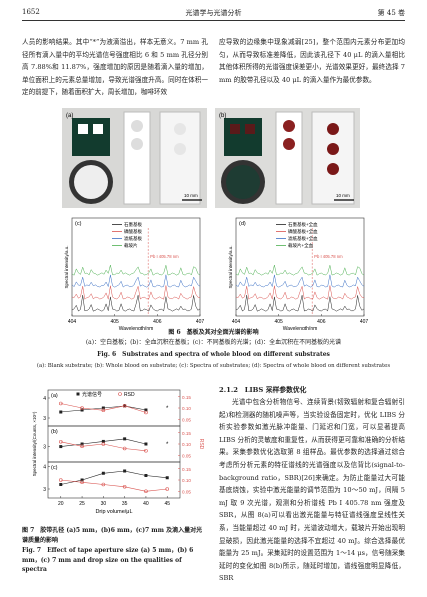 Image resolution: width=427 pixels, height=597 pixels. I want to click on panel-label: (d), so click(242, 224).